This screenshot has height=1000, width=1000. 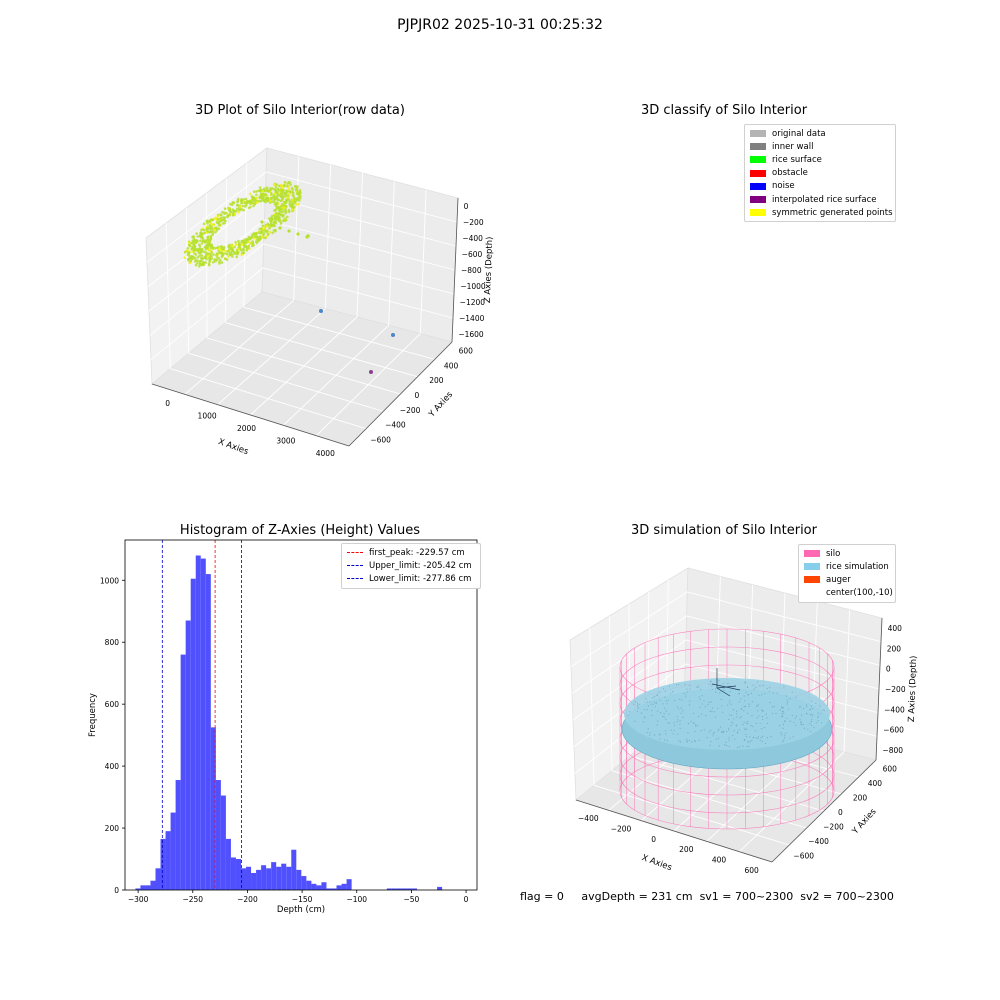 What do you see at coordinates (656, 863) in the screenshot?
I see `panel4-x-axis-label: X Axies` at bounding box center [656, 863].